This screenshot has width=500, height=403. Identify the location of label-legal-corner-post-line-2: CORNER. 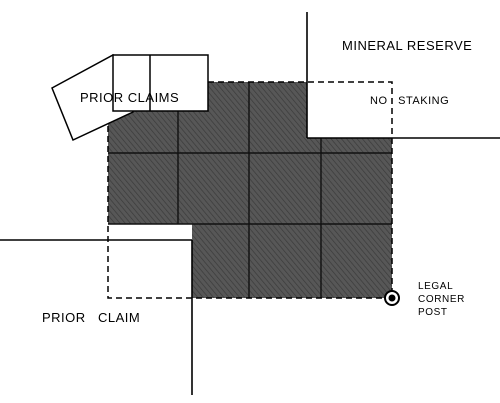
(441, 299).